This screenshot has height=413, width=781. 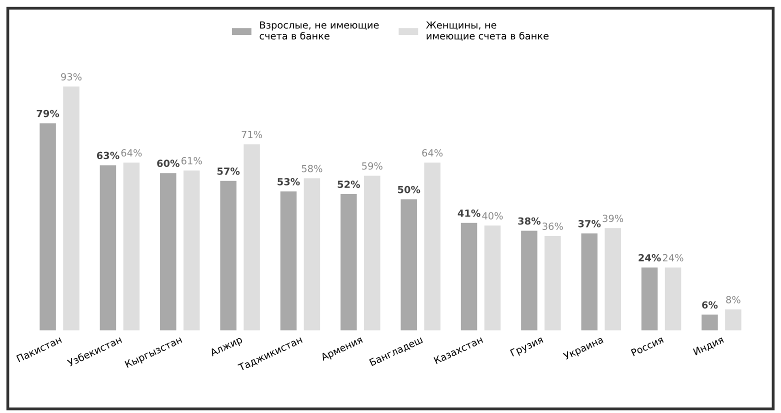 What do you see at coordinates (589, 224) in the screenshot?
I see `data-label: 37%` at bounding box center [589, 224].